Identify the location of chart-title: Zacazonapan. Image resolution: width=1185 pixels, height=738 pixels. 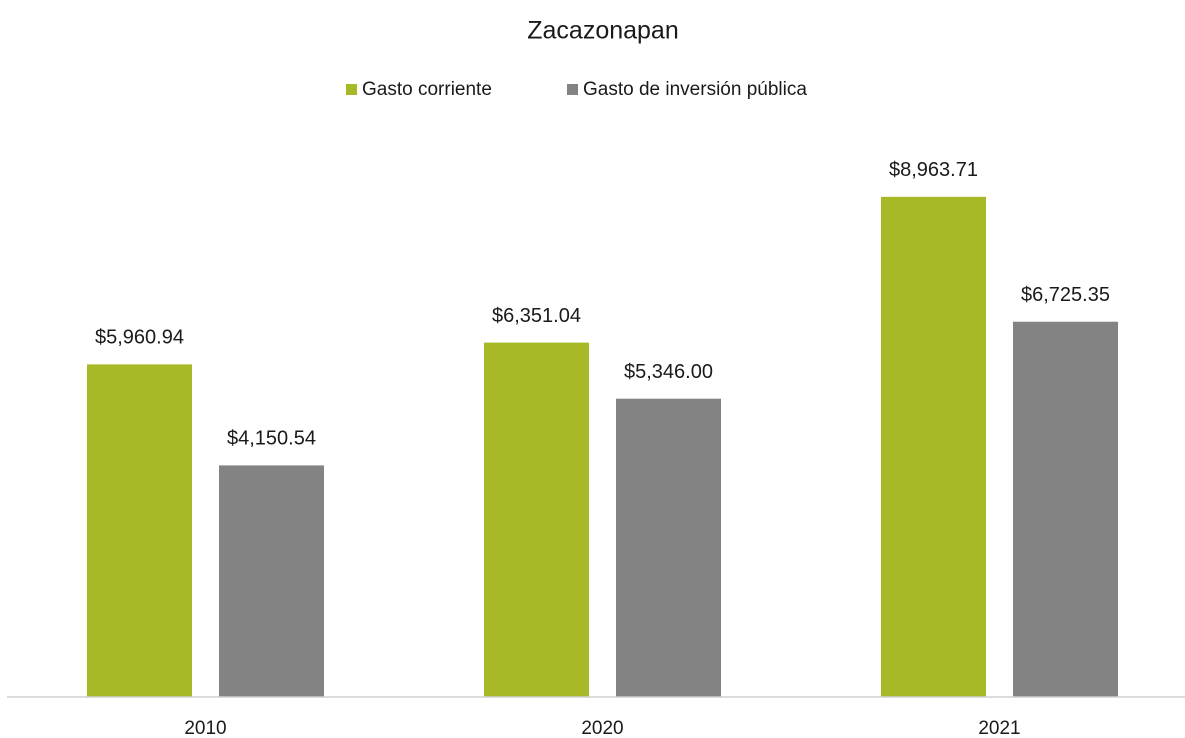
(603, 31).